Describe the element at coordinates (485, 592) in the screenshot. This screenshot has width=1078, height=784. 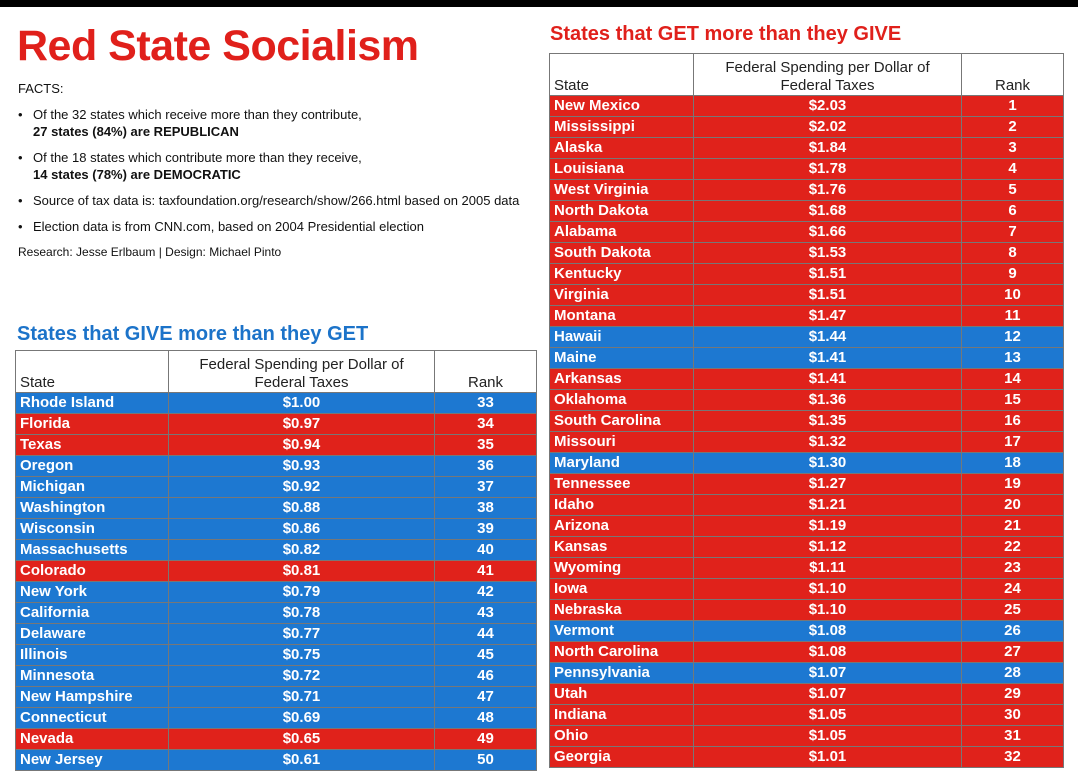
I see `rank-cell: 42` at that location.